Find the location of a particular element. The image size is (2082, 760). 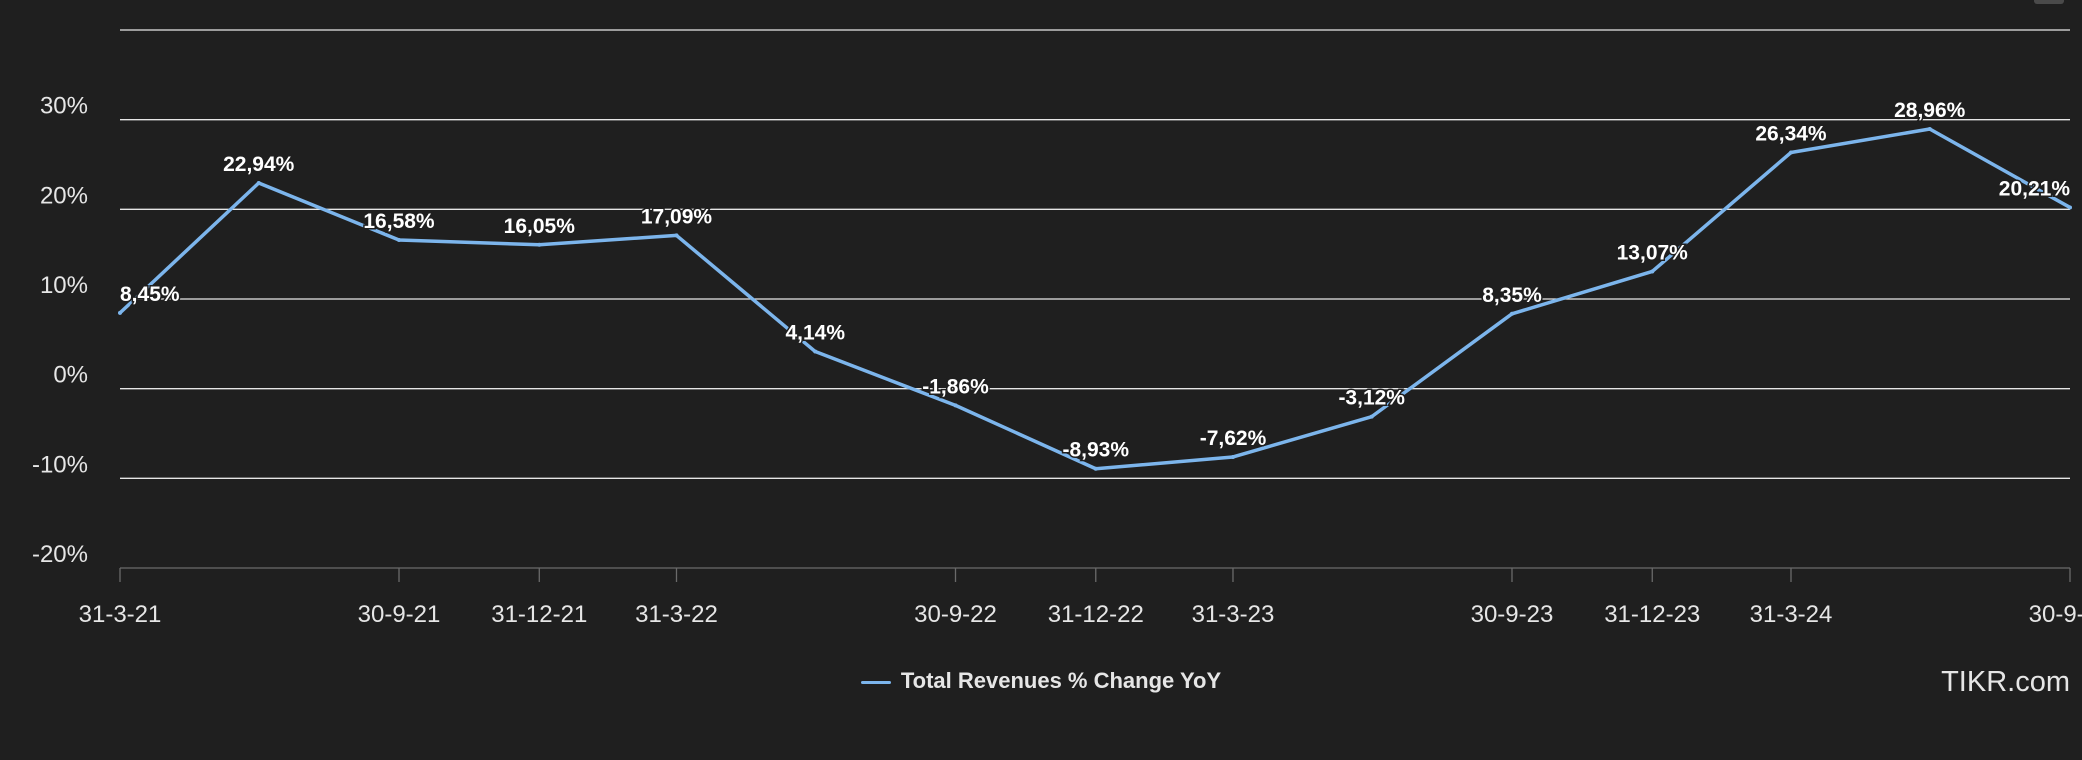

data-label: -1,86% is located at coordinates (955, 386).